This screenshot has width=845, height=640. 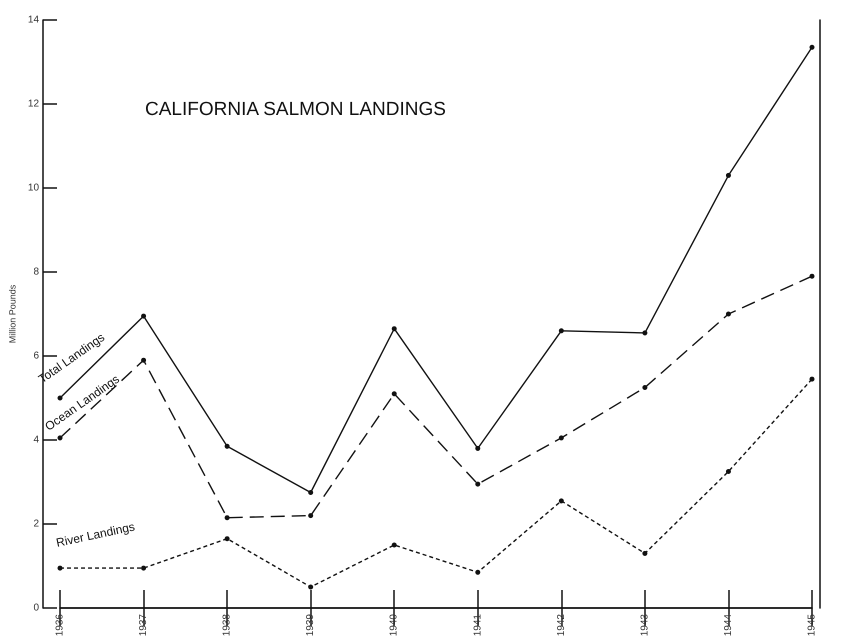 I want to click on y-tick-label: 0, so click(x=36, y=608).